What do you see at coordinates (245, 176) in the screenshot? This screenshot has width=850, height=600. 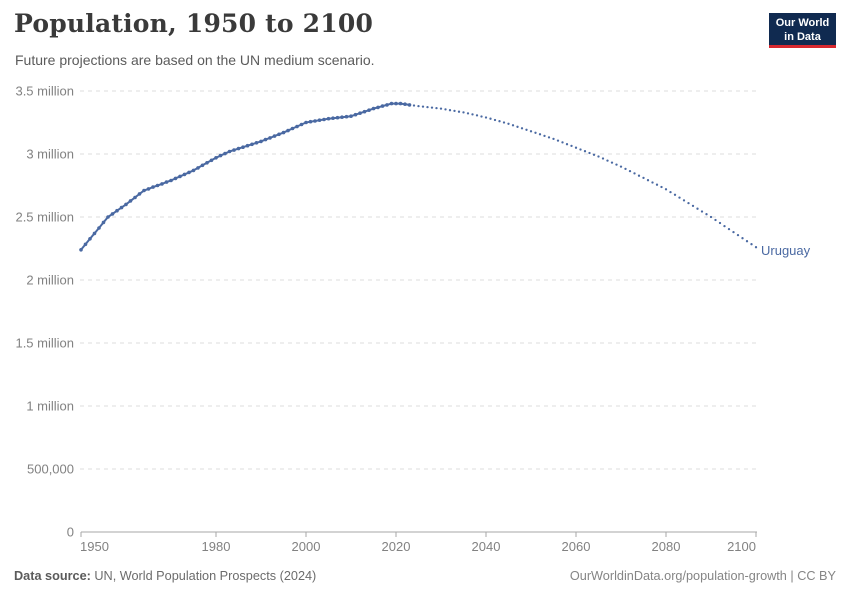 I see `historical-line` at bounding box center [245, 176].